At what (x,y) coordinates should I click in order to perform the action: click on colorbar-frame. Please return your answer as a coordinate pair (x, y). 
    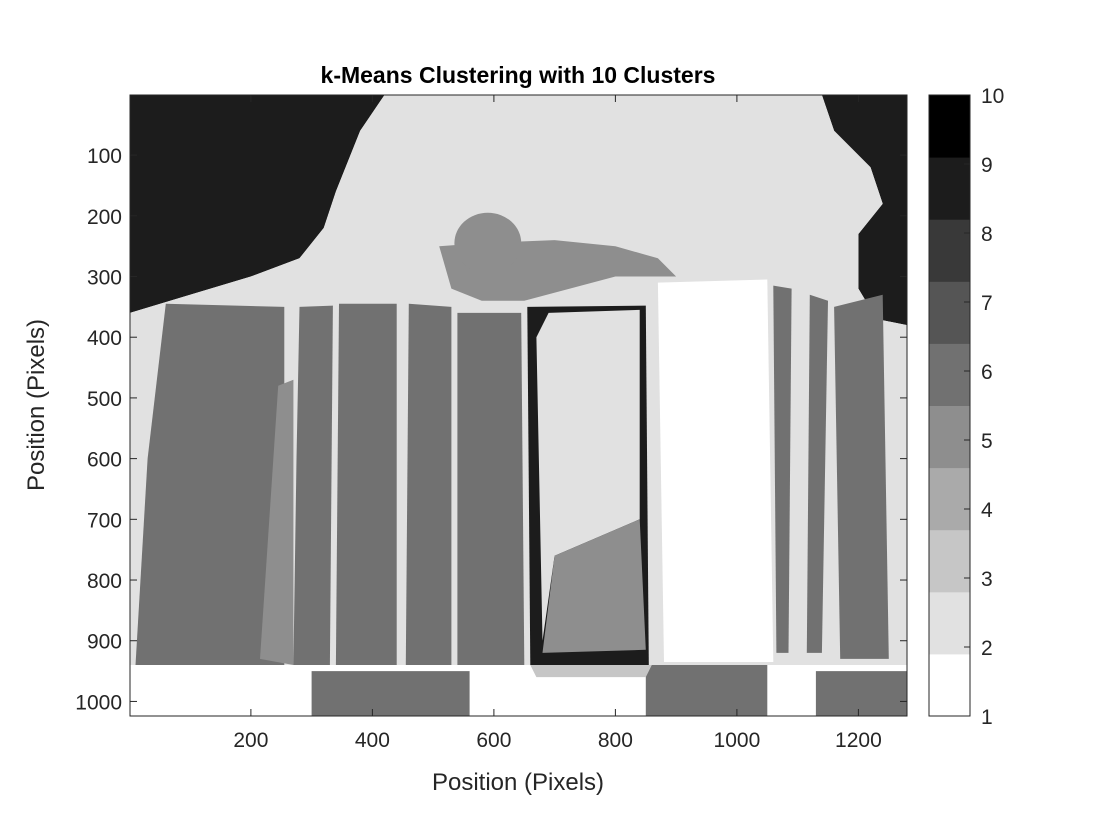
    Looking at the image, I should click on (949, 405).